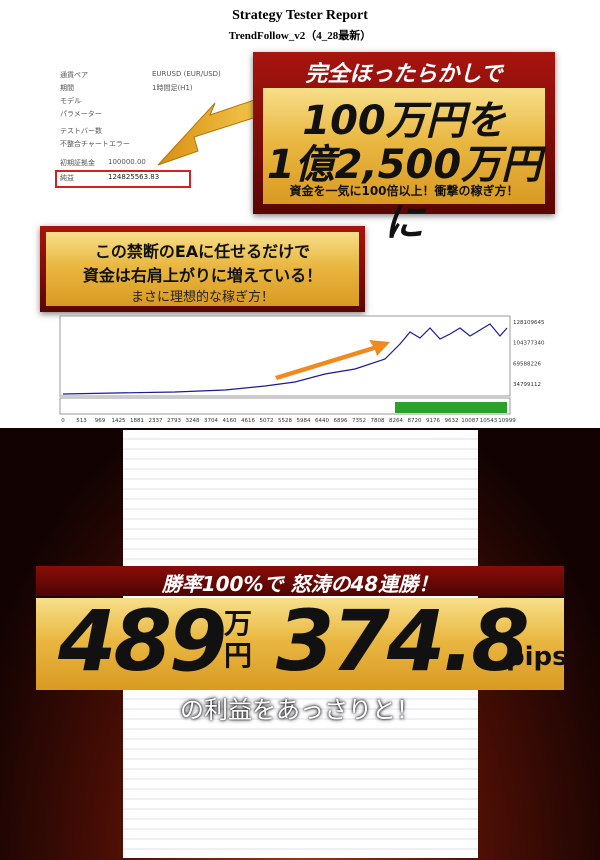 Image resolution: width=600 pixels, height=860 pixels. Describe the element at coordinates (404, 74) in the screenshot. I see `banner-lead: 完全ほったらかしで` at that location.